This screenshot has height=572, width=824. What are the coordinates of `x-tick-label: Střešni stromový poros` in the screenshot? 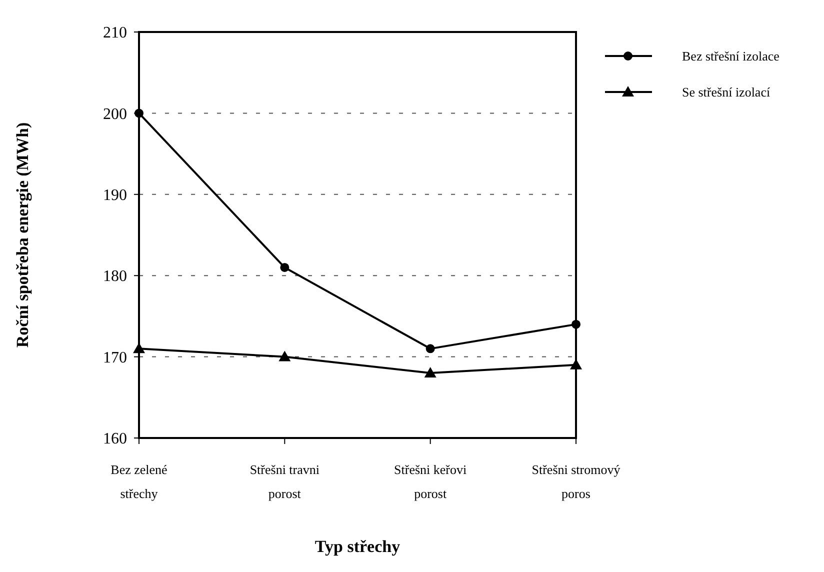 It's located at (576, 481).